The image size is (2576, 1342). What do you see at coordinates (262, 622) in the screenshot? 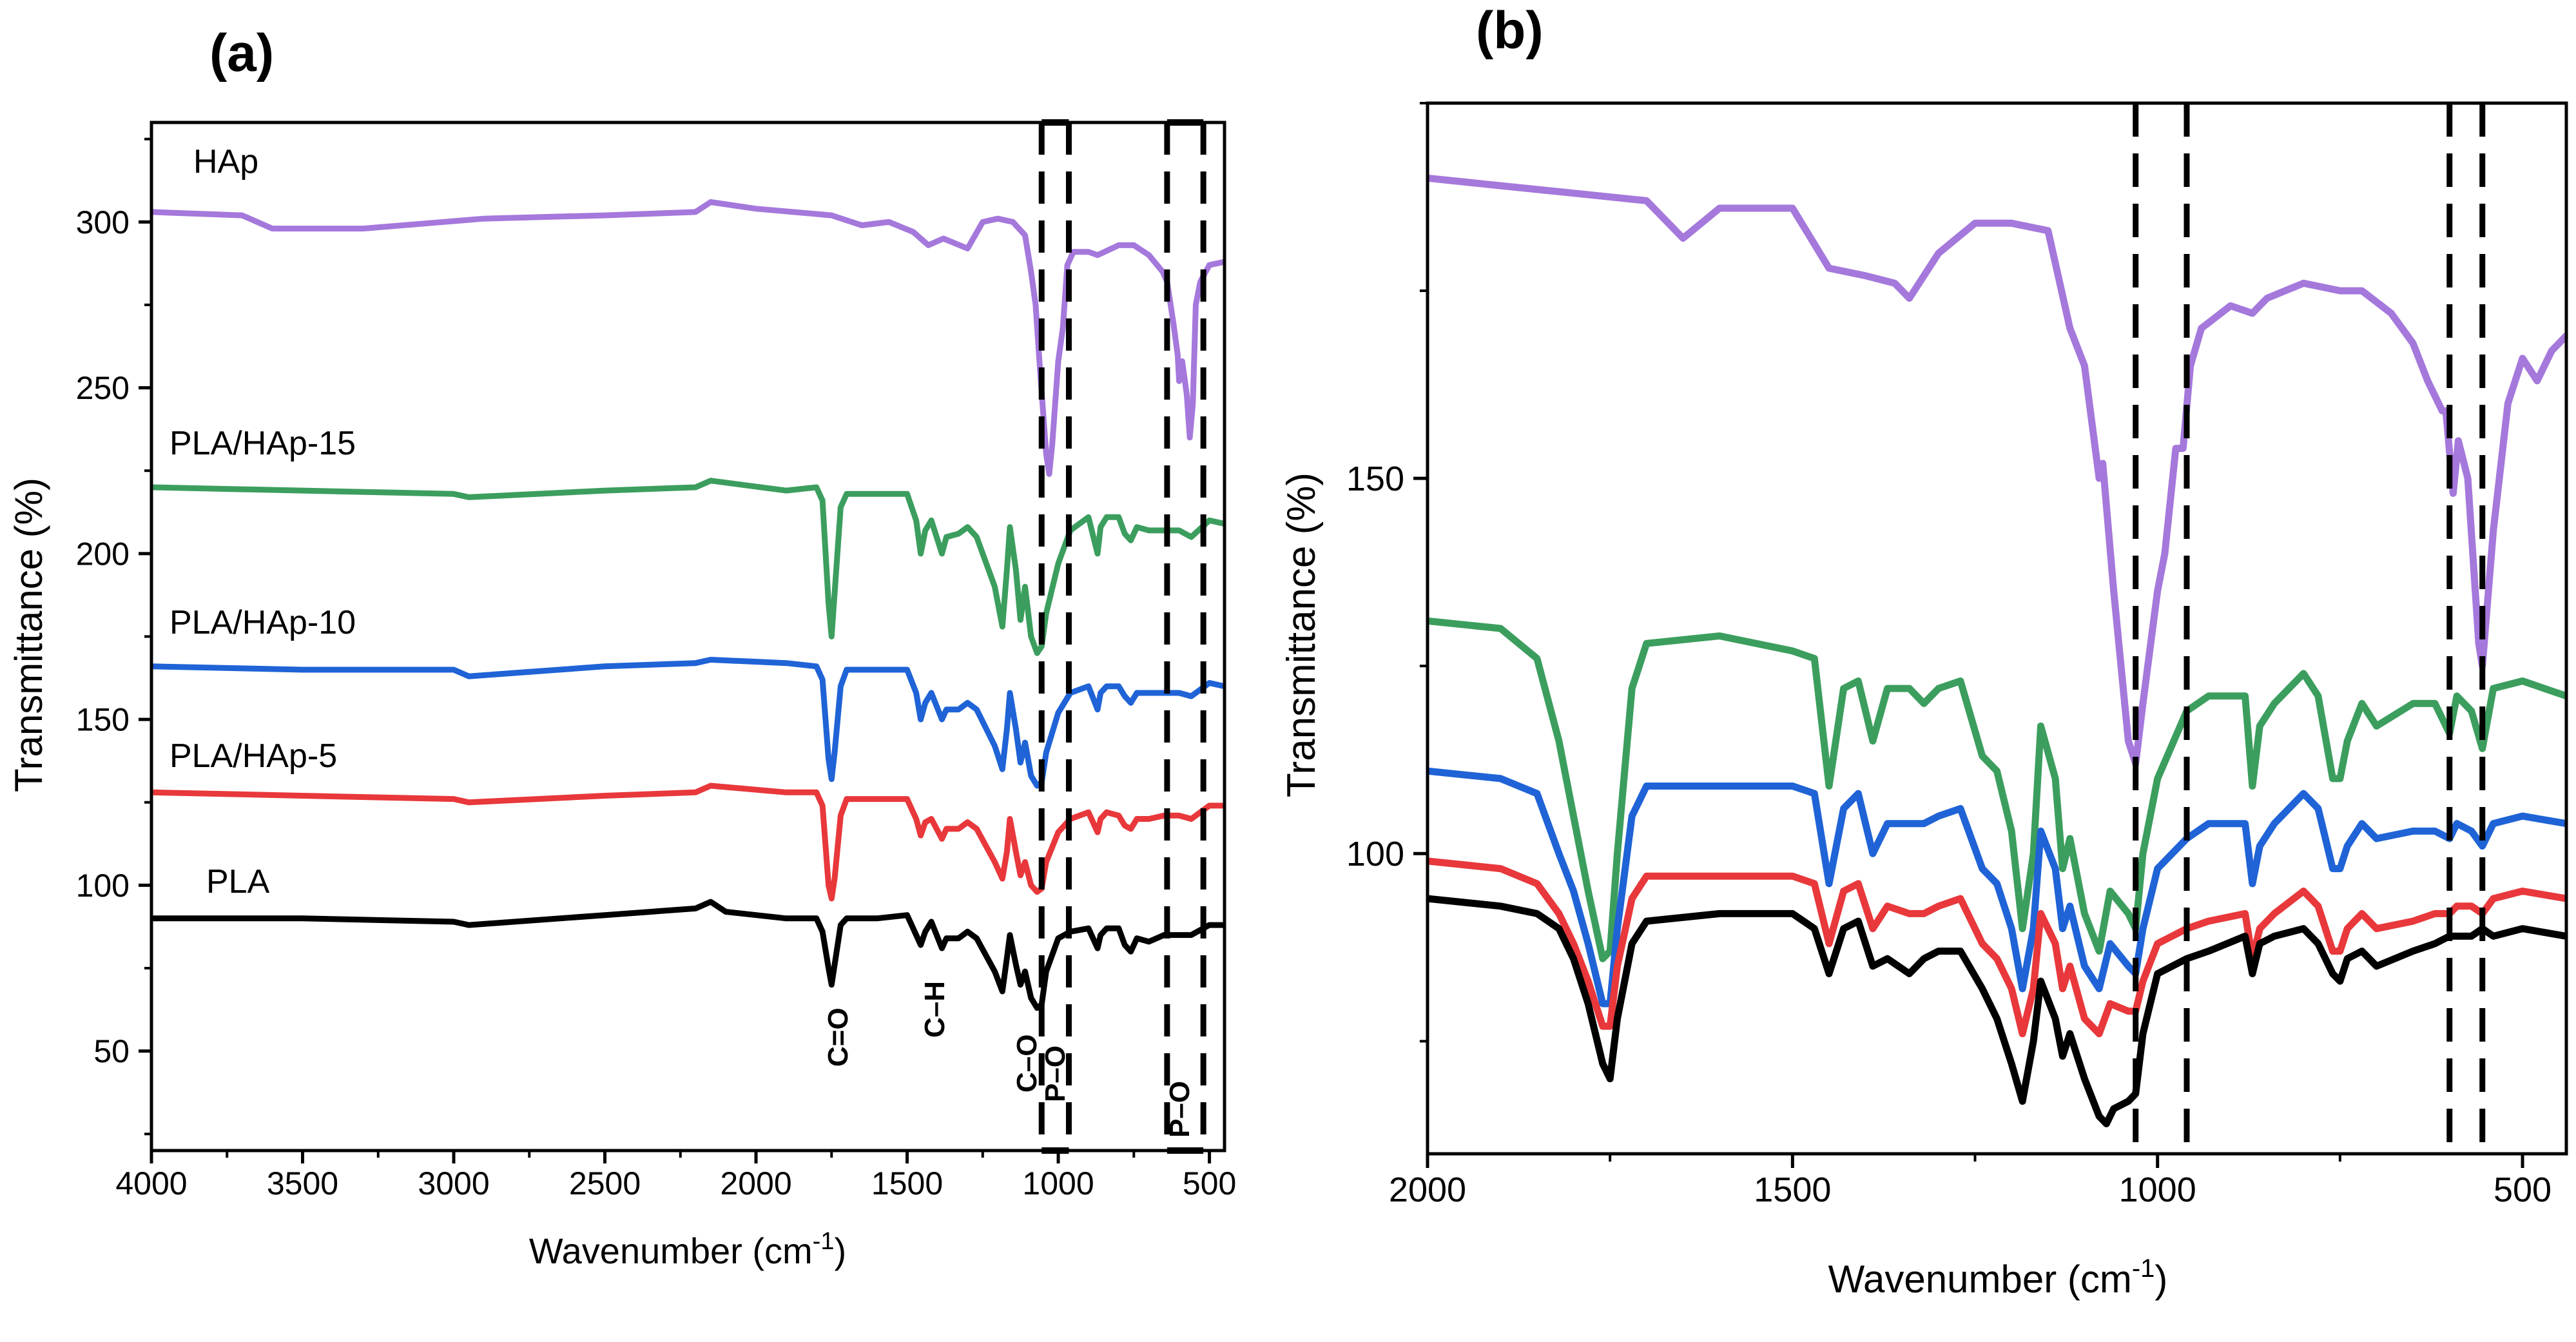
I see `legend-label-pla-hap-10: PLA/HAp-10` at bounding box center [262, 622].